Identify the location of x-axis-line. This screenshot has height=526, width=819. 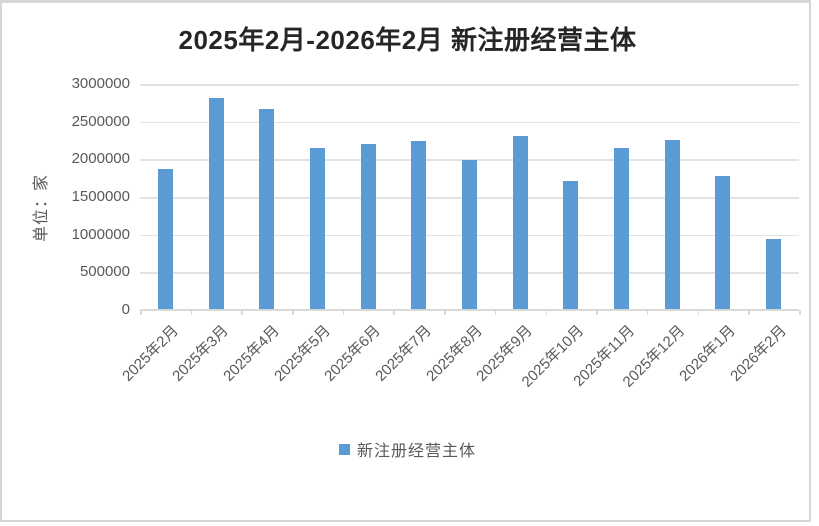
(469, 310).